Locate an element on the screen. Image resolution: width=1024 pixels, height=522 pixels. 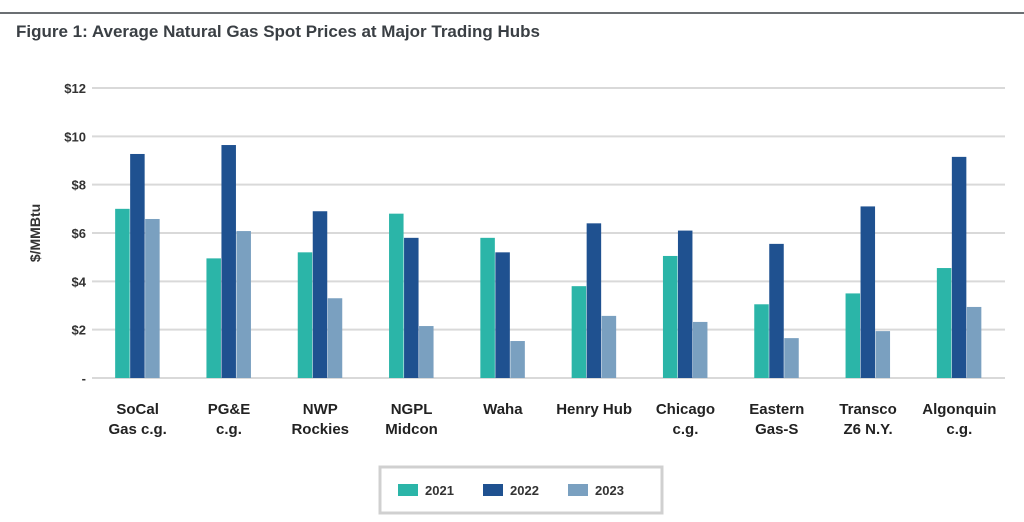
x-tick-label: Gas-S is located at coordinates (776, 429).